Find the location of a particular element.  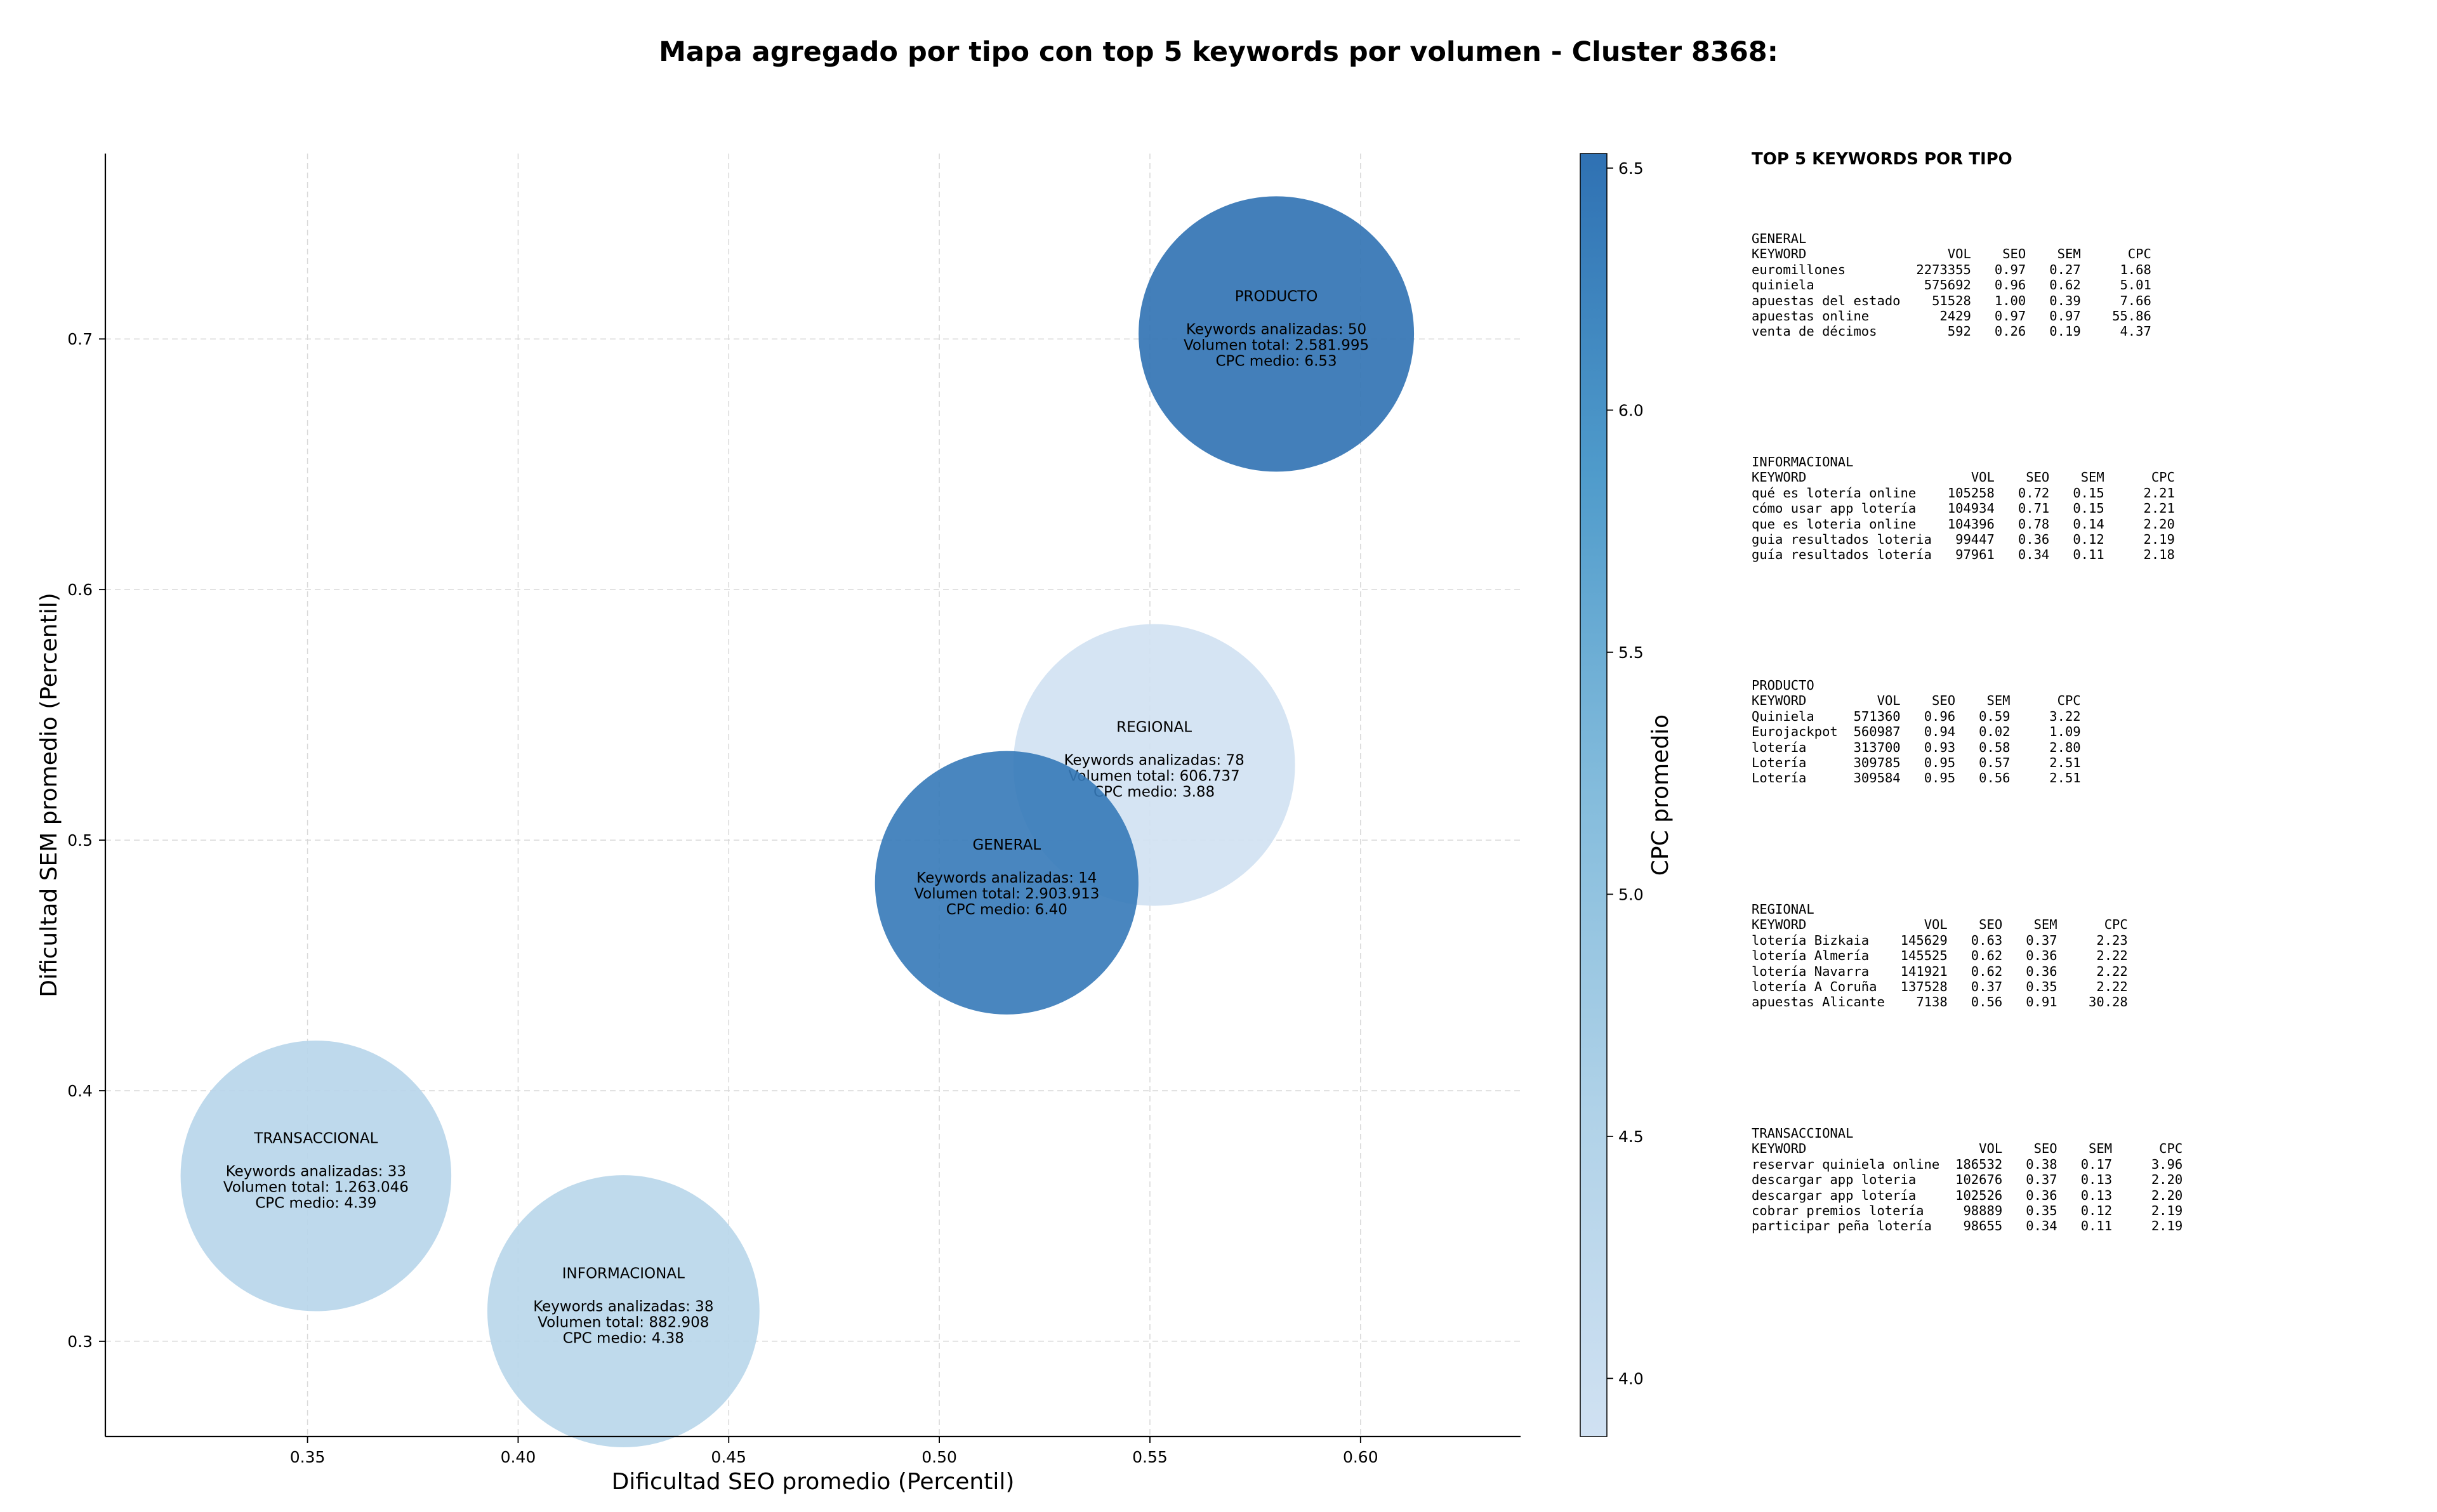

keyword-table-row: descargar app lotería 102526 0.36 0.13 2.20 is located at coordinates (1967, 1196).